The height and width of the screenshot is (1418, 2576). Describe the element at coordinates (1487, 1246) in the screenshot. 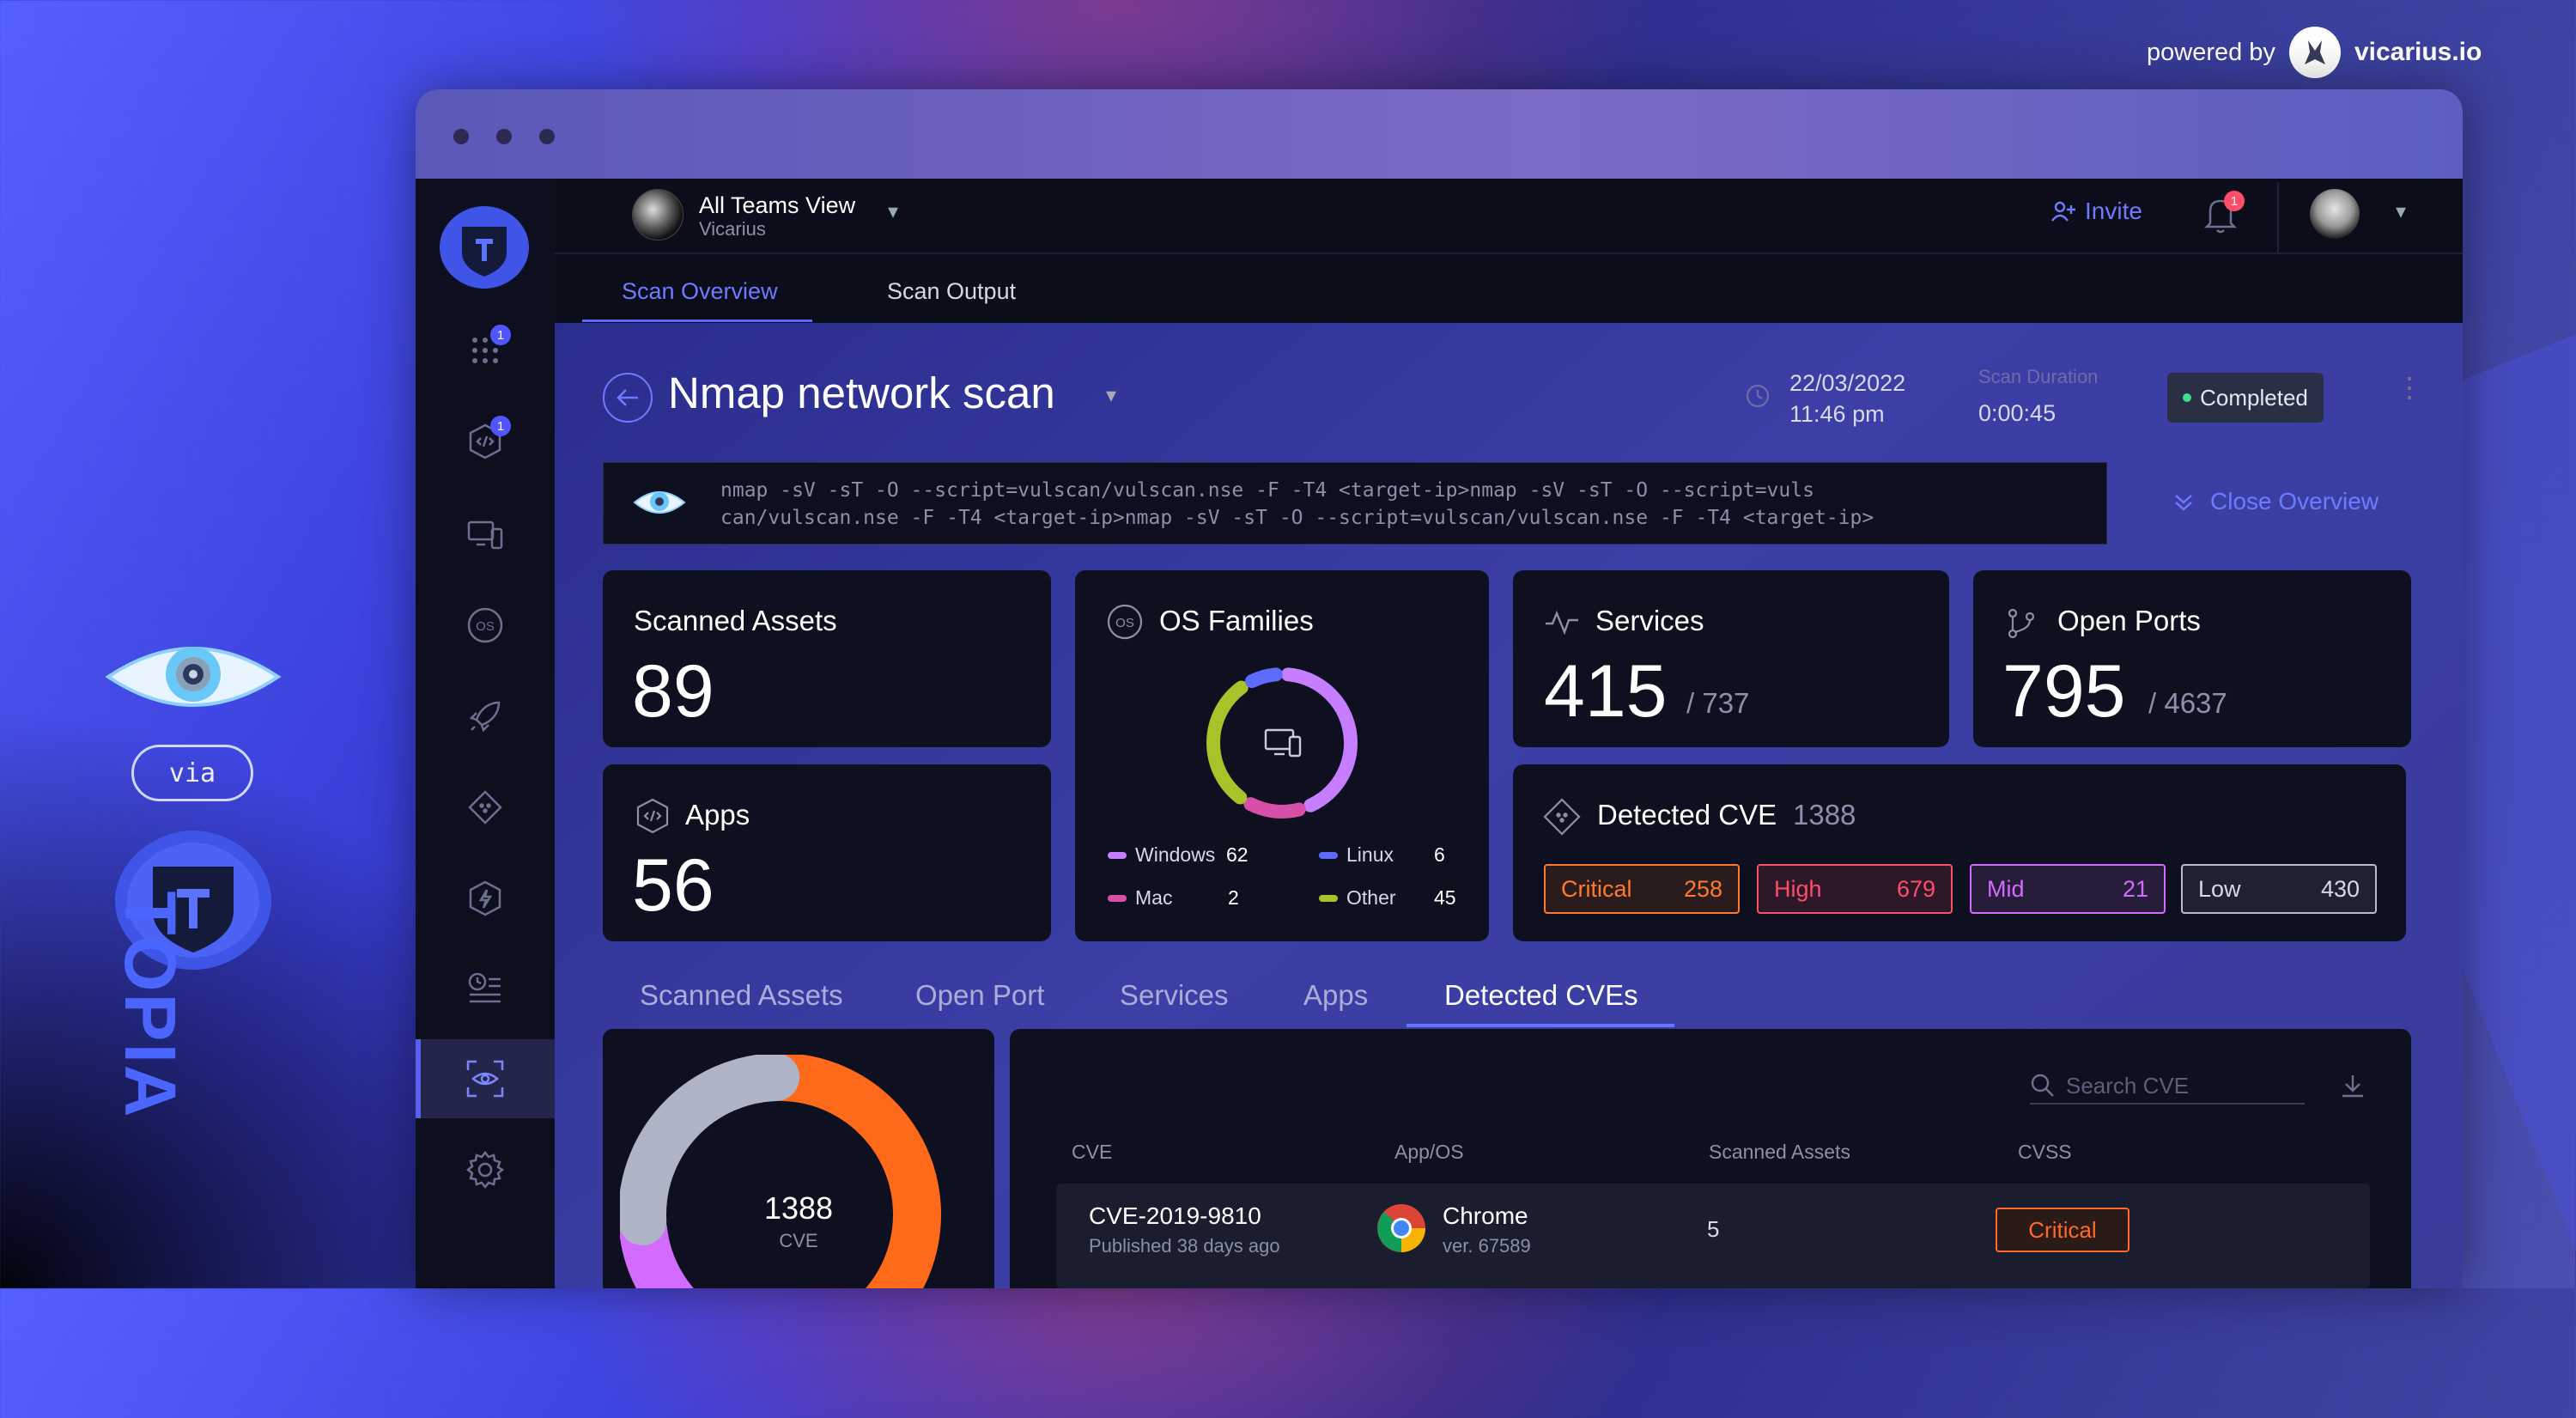

I see `app-version: ver. 67589` at that location.